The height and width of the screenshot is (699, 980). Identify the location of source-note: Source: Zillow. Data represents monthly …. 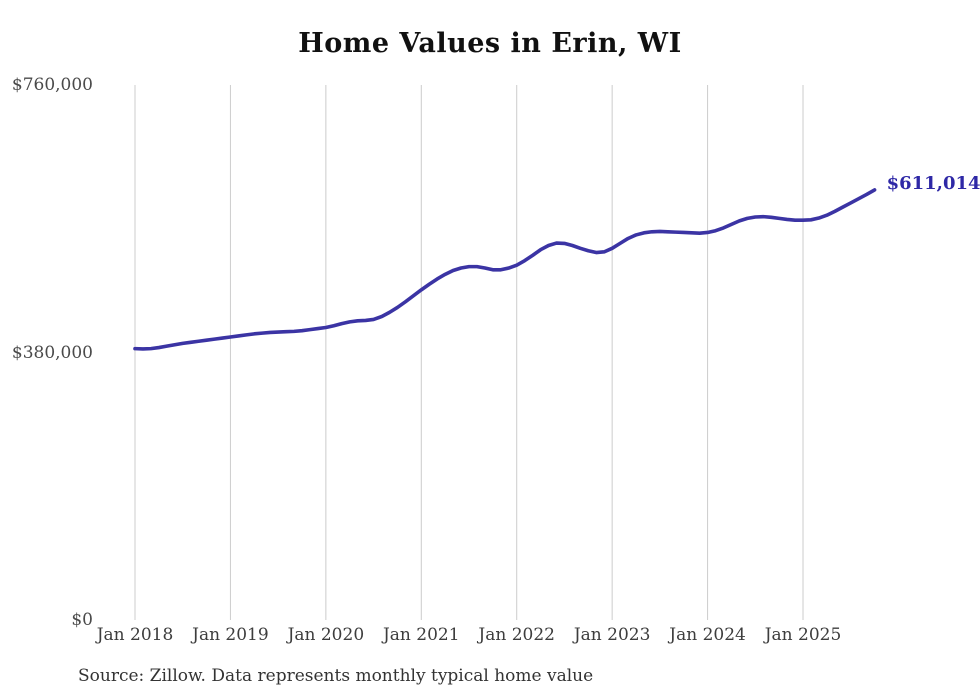
(336, 676).